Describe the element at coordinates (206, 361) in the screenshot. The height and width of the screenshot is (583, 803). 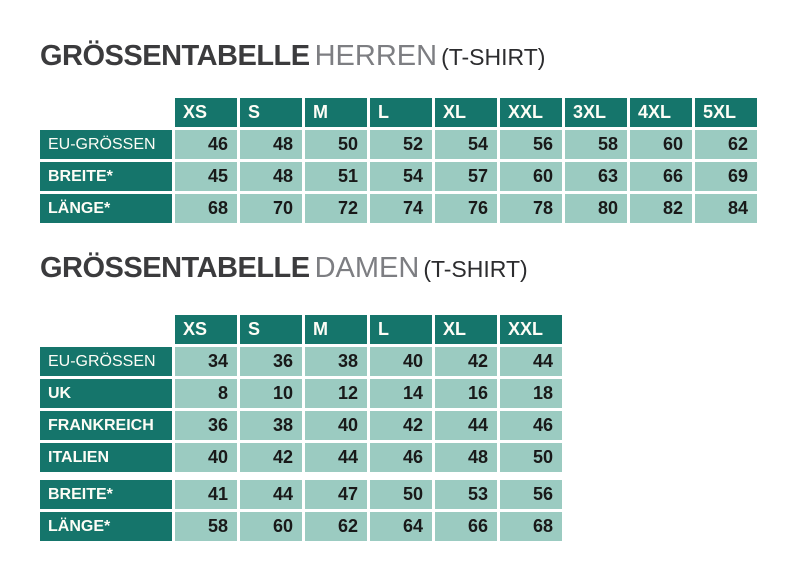
I see `size-value-cell: 34` at that location.